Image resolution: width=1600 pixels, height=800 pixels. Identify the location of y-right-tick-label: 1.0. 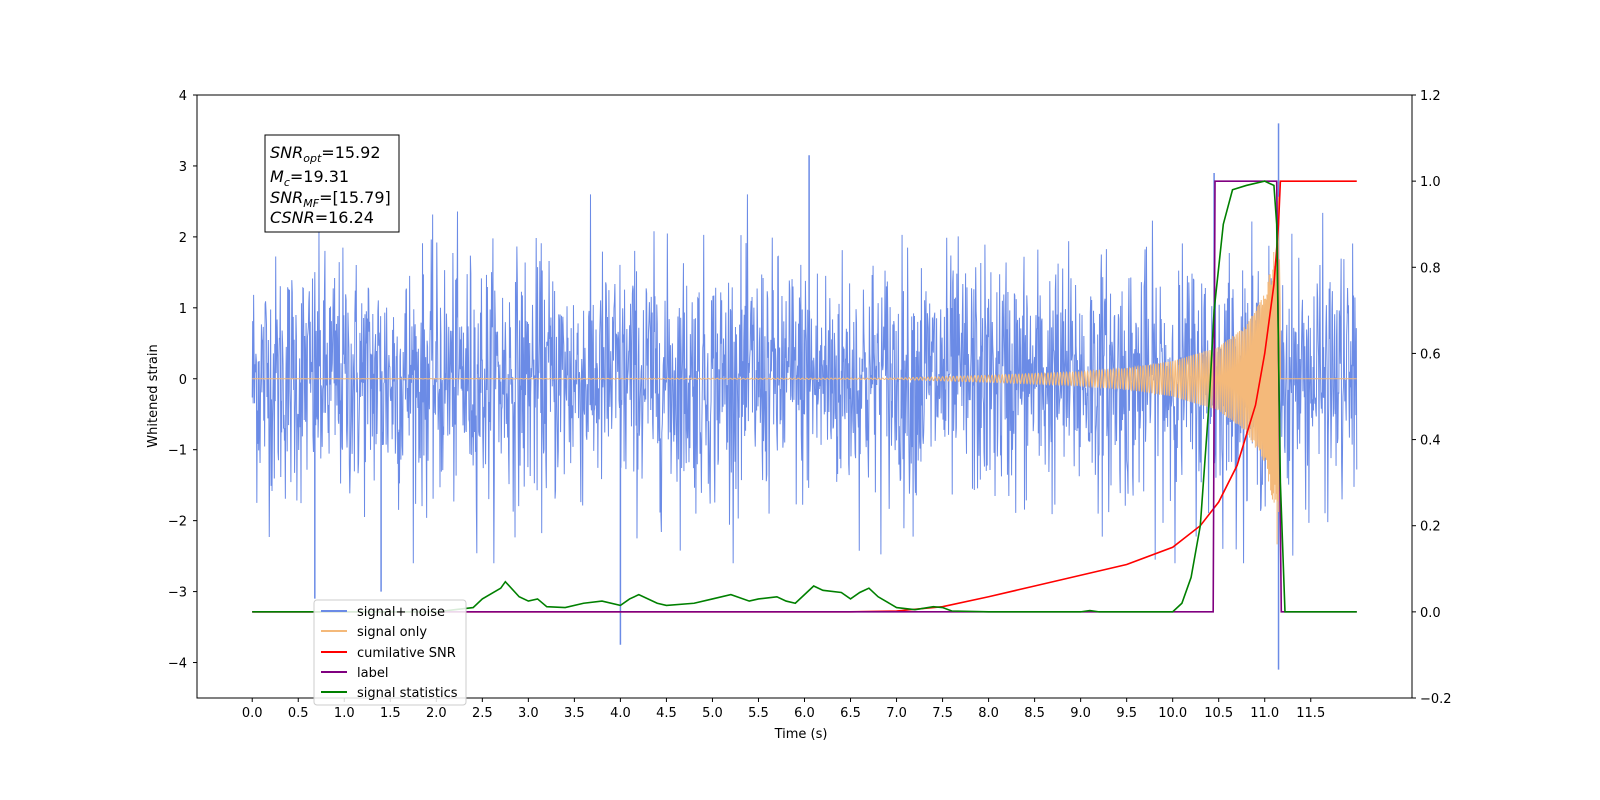
(1430, 182).